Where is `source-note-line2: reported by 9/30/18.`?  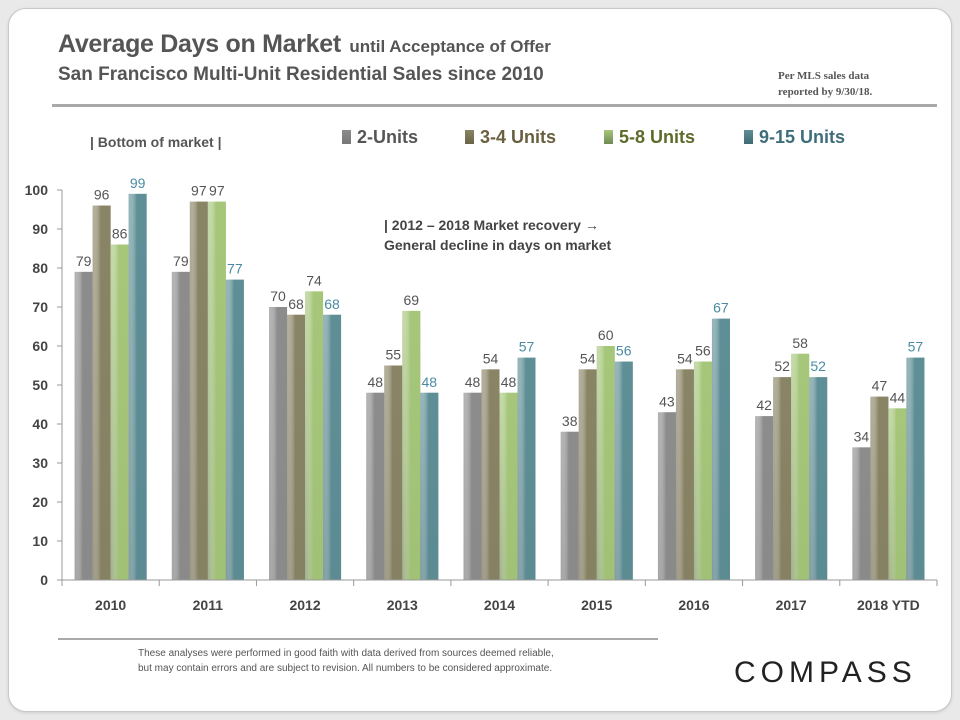 source-note-line2: reported by 9/30/18. is located at coordinates (825, 92).